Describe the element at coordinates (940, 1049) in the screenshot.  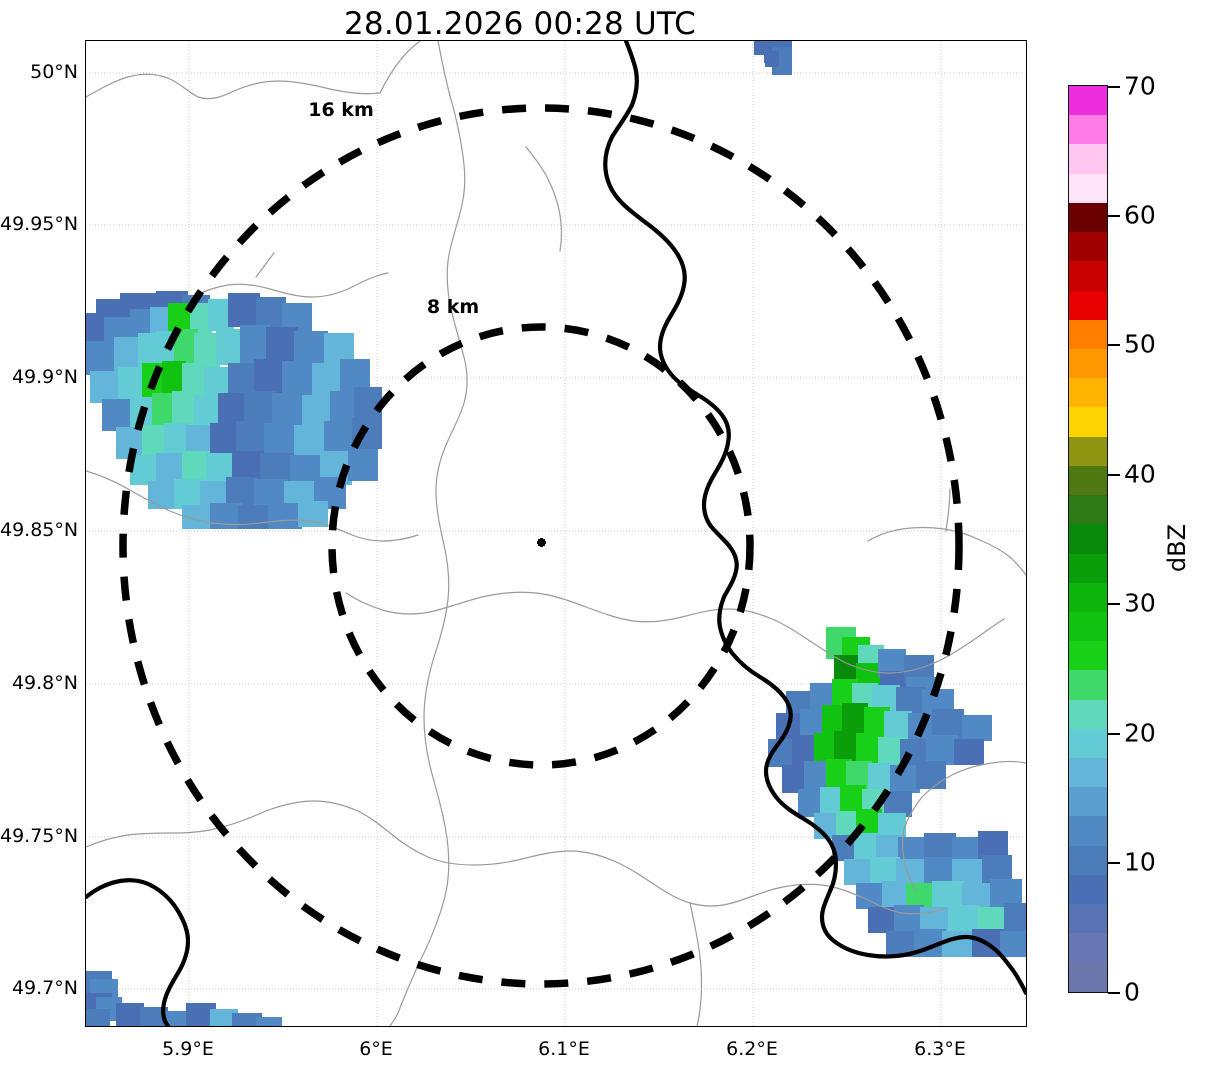
I see `lon-tick-4: 6.3°E` at that location.